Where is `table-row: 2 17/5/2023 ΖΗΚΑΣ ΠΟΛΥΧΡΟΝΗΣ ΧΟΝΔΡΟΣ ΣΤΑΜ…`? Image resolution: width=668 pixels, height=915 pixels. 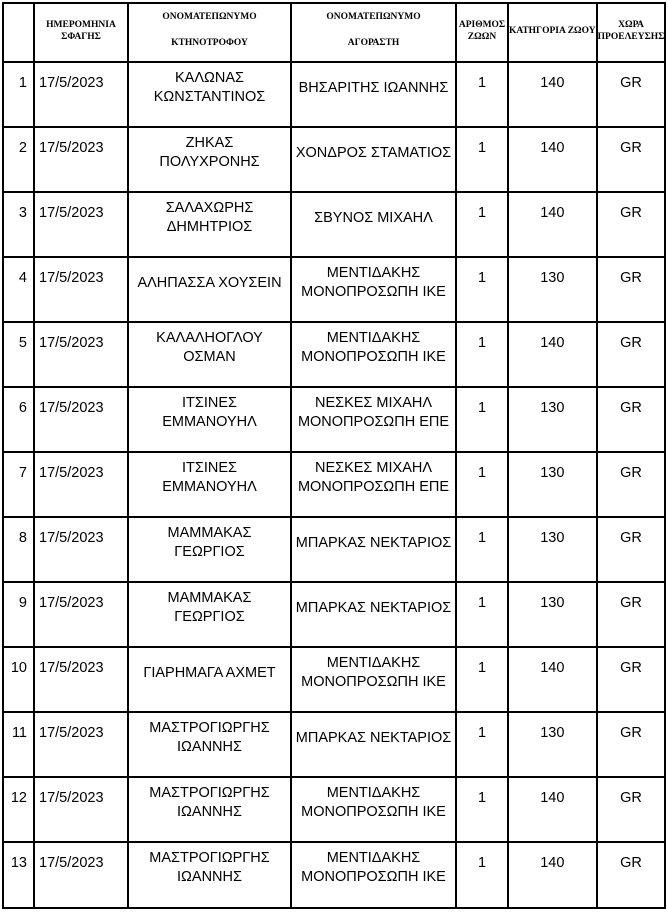
table-row: 2 17/5/2023 ΖΗΚΑΣ ΠΟΛΥΧΡΟΝΗΣ ΧΟΝΔΡΟΣ ΣΤΑΜ… is located at coordinates (334, 159).